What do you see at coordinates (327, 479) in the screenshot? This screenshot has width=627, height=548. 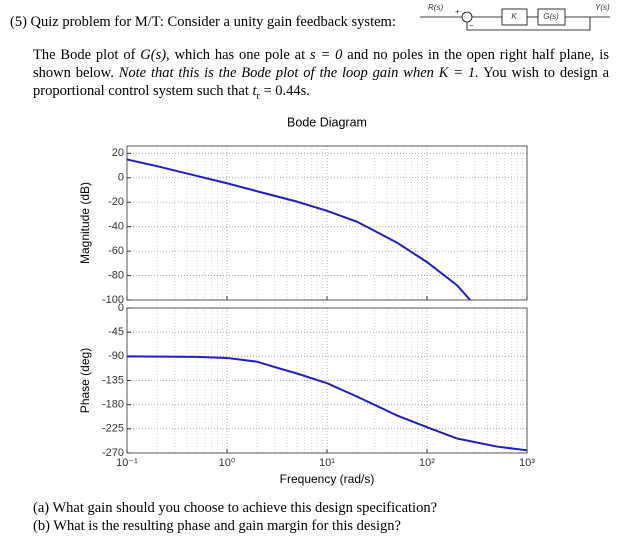 I see `x-axis-label: Frequency (rad/s)` at bounding box center [327, 479].